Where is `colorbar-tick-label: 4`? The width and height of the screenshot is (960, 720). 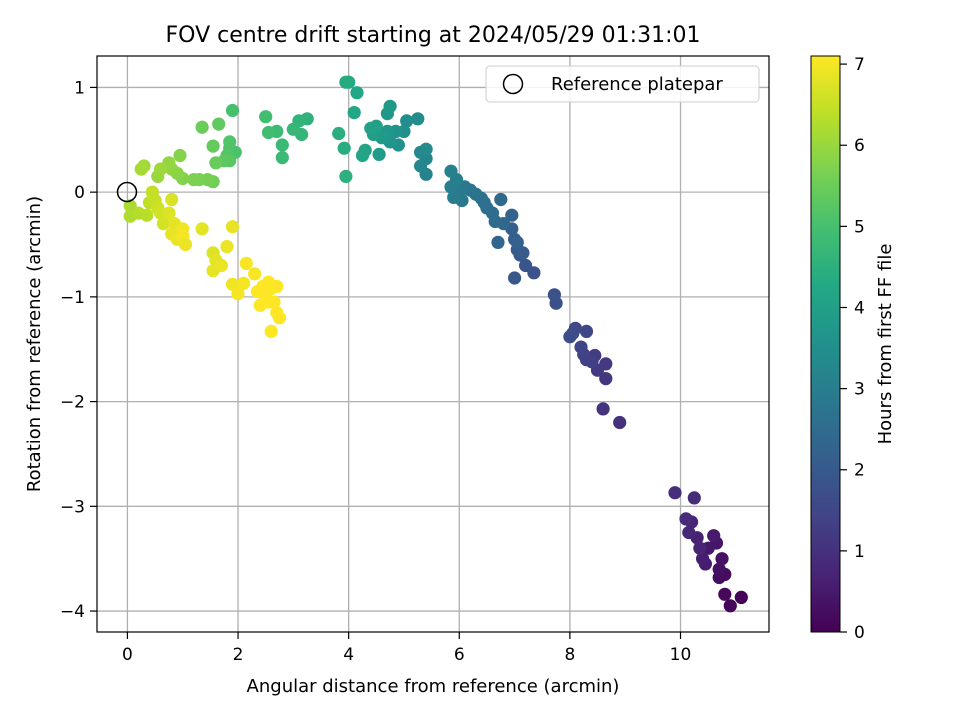
colorbar-tick-label: 4 is located at coordinates (859, 308).